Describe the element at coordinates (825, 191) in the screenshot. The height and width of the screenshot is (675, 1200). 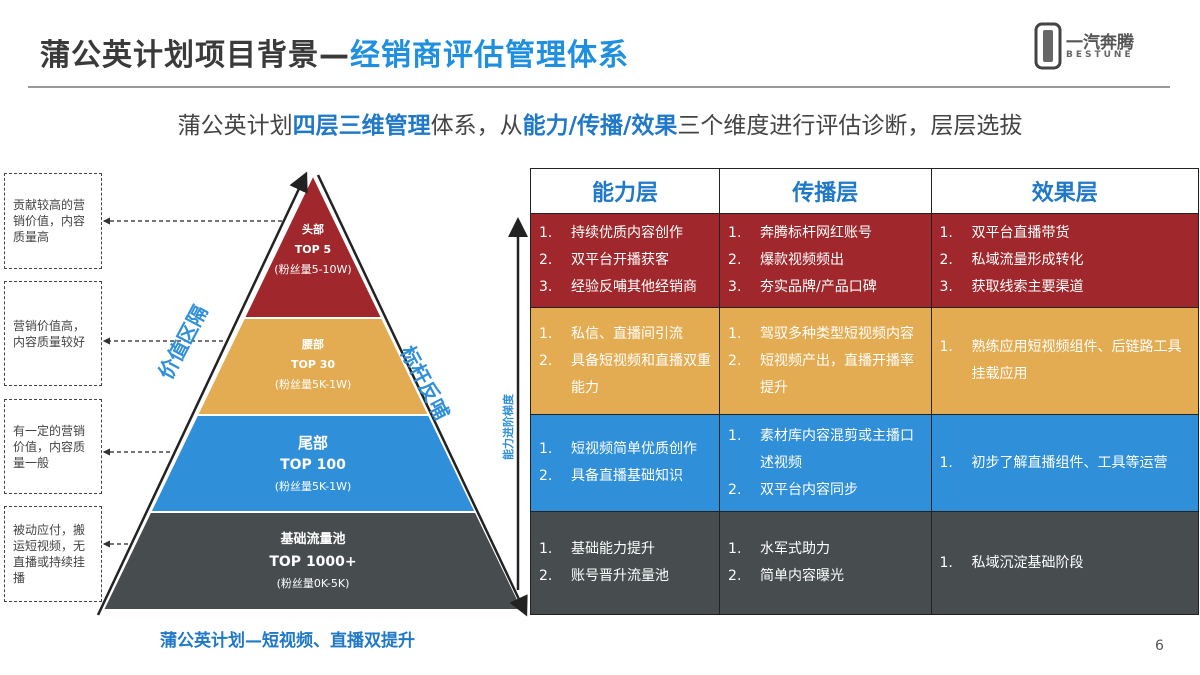
I see `column-header: 传播层` at that location.